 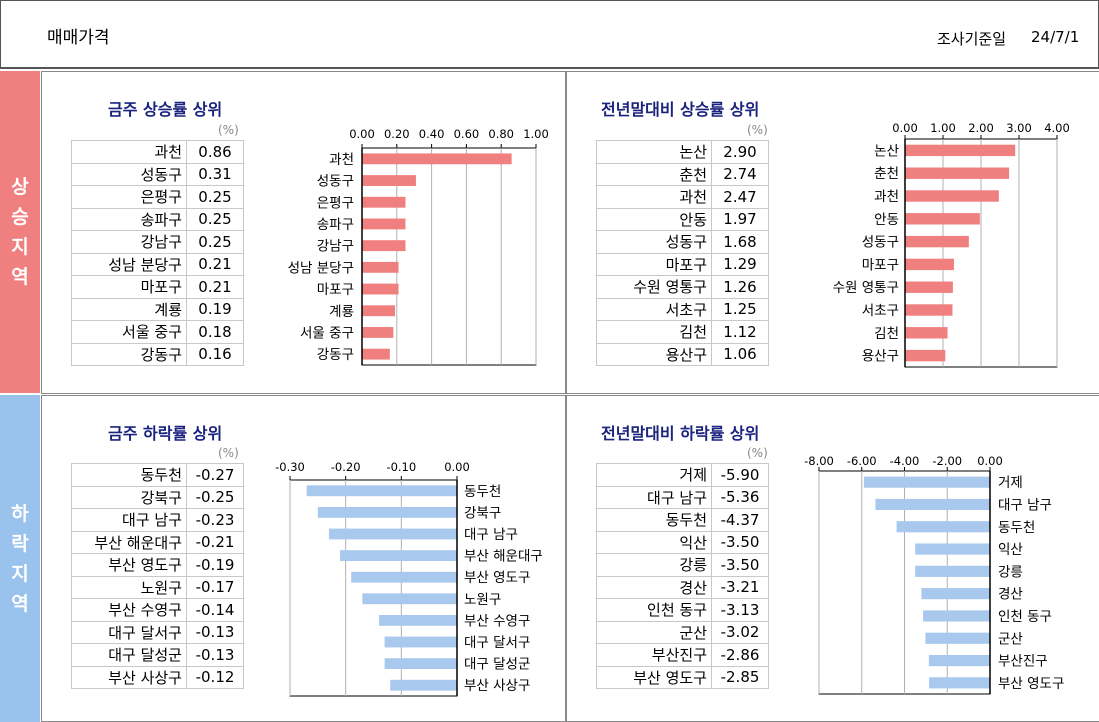 What do you see at coordinates (482, 600) in the screenshot?
I see `category-label: 노원구` at bounding box center [482, 600].